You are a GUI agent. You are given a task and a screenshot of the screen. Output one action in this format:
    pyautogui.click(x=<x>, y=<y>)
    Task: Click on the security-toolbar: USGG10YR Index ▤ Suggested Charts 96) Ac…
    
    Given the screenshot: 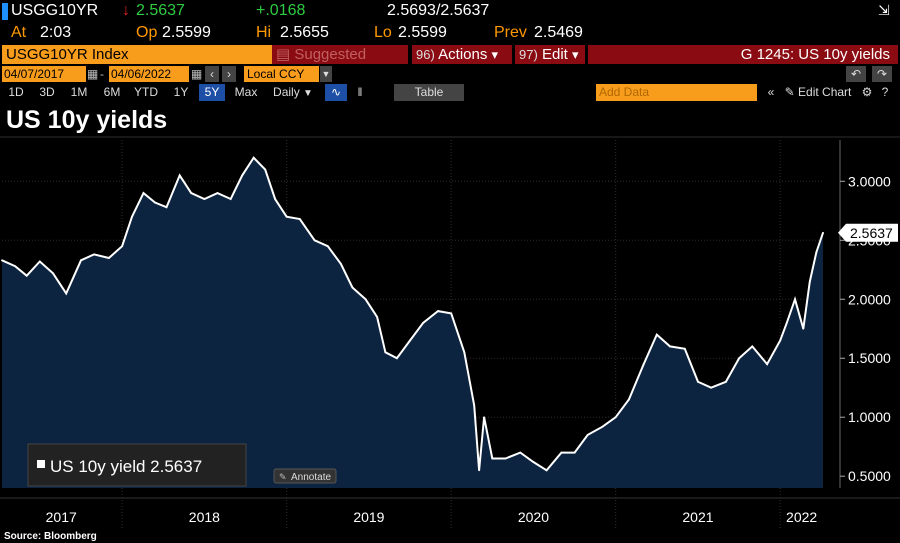 What is the action you would take?
    pyautogui.click(x=450, y=63)
    